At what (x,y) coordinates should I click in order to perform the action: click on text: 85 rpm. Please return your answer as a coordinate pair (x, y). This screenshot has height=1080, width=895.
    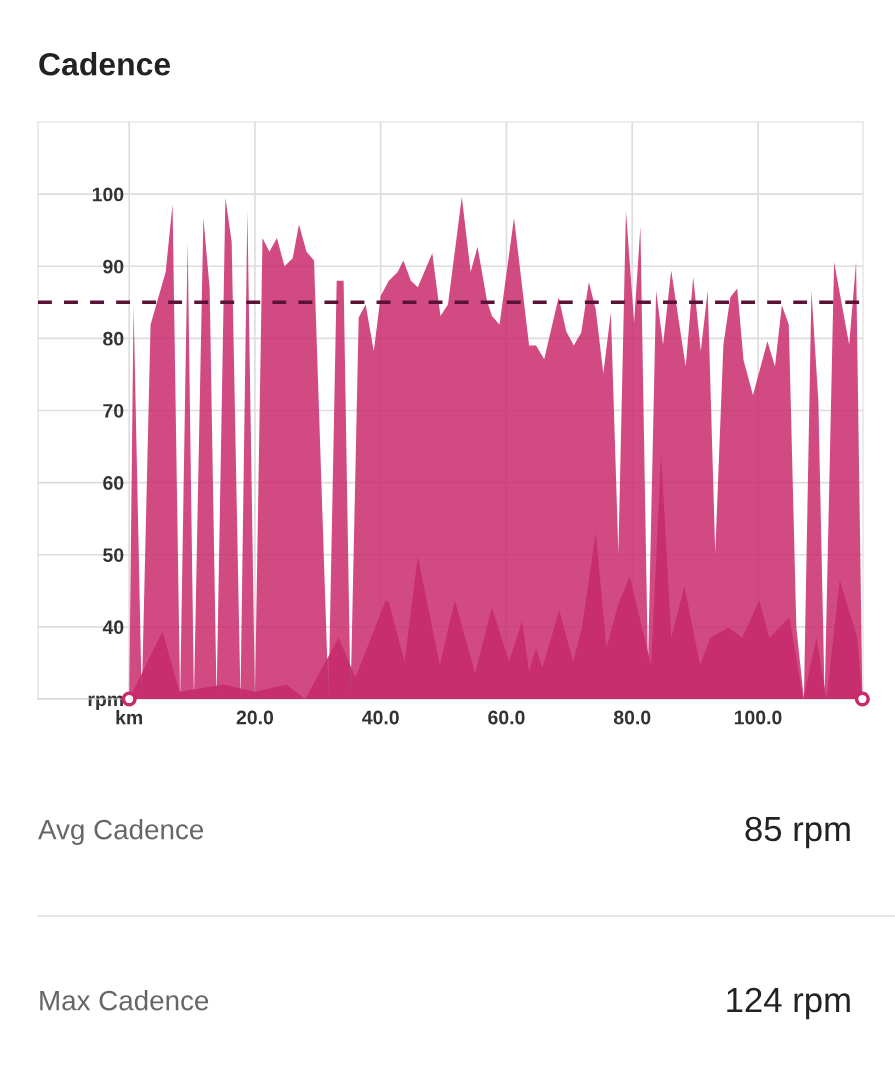
    Looking at the image, I should click on (797, 832).